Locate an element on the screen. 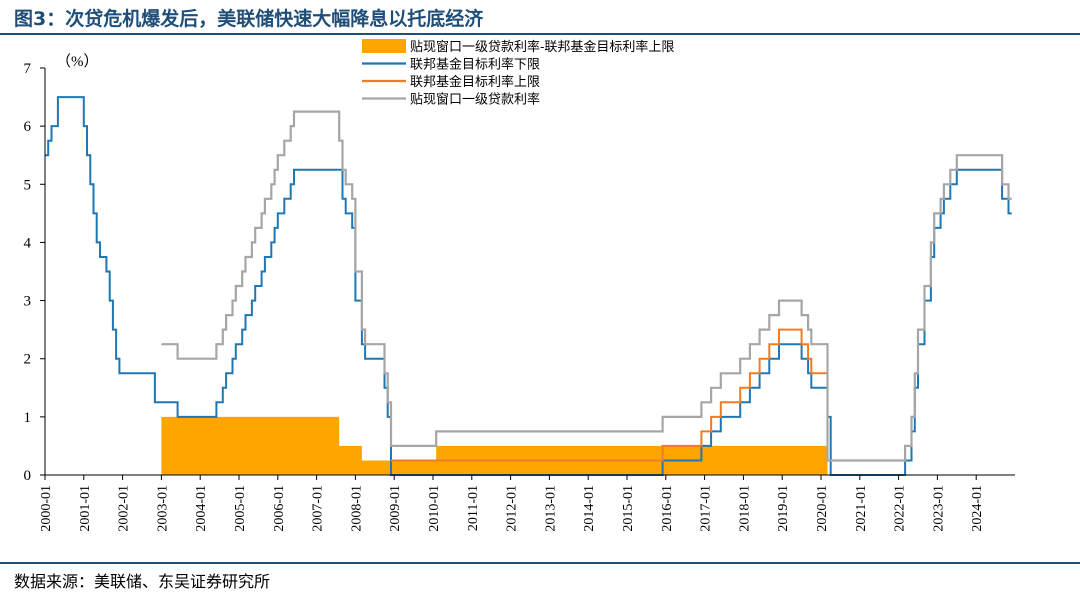  x-tick-label: 2011-01 is located at coordinates (473, 508).